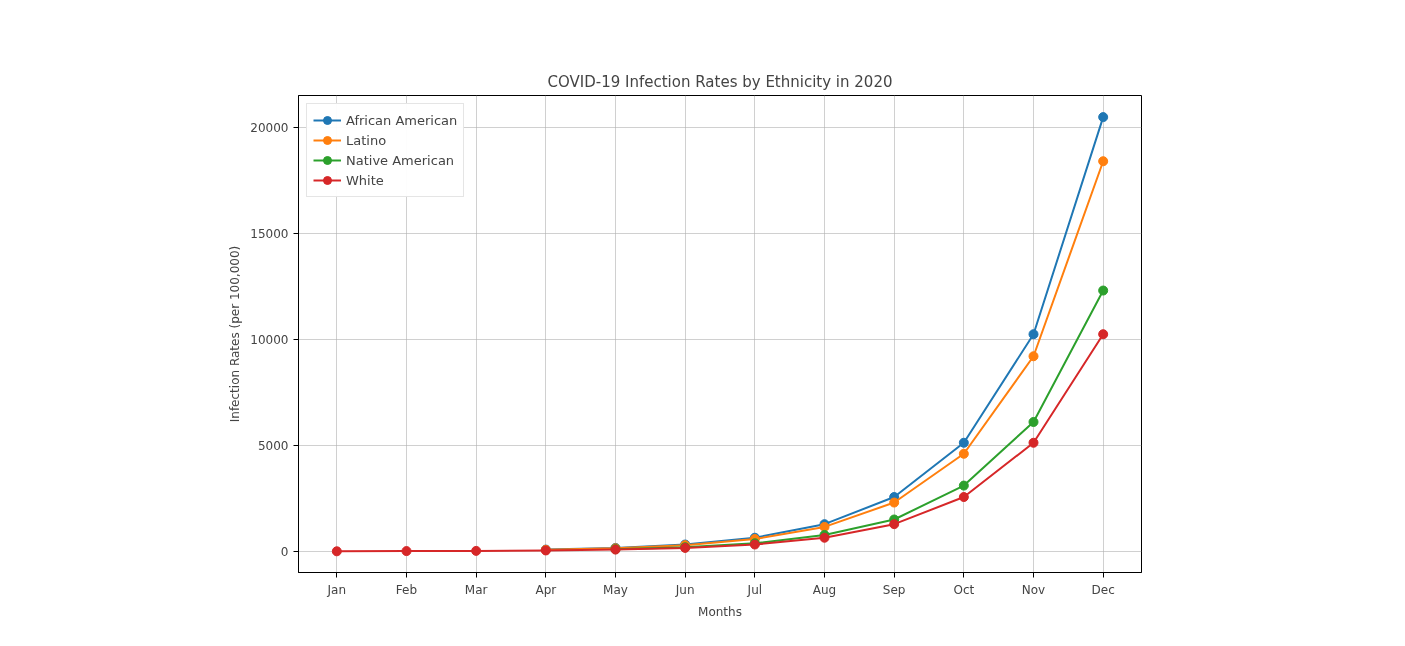  Describe the element at coordinates (336, 589) in the screenshot. I see `x-tick-label: Jan` at that location.